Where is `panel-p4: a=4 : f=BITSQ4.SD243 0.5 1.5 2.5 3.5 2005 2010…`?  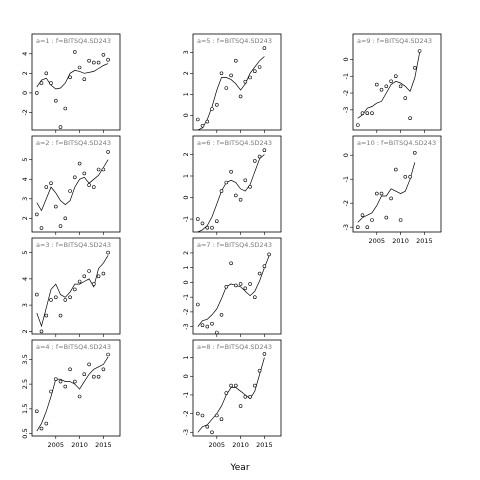
panel-p4: a=4 : f=BITSQ4.SD243 0.5 1.5 2.5 3.5 2005 2010… is located at coordinates (71, 394).